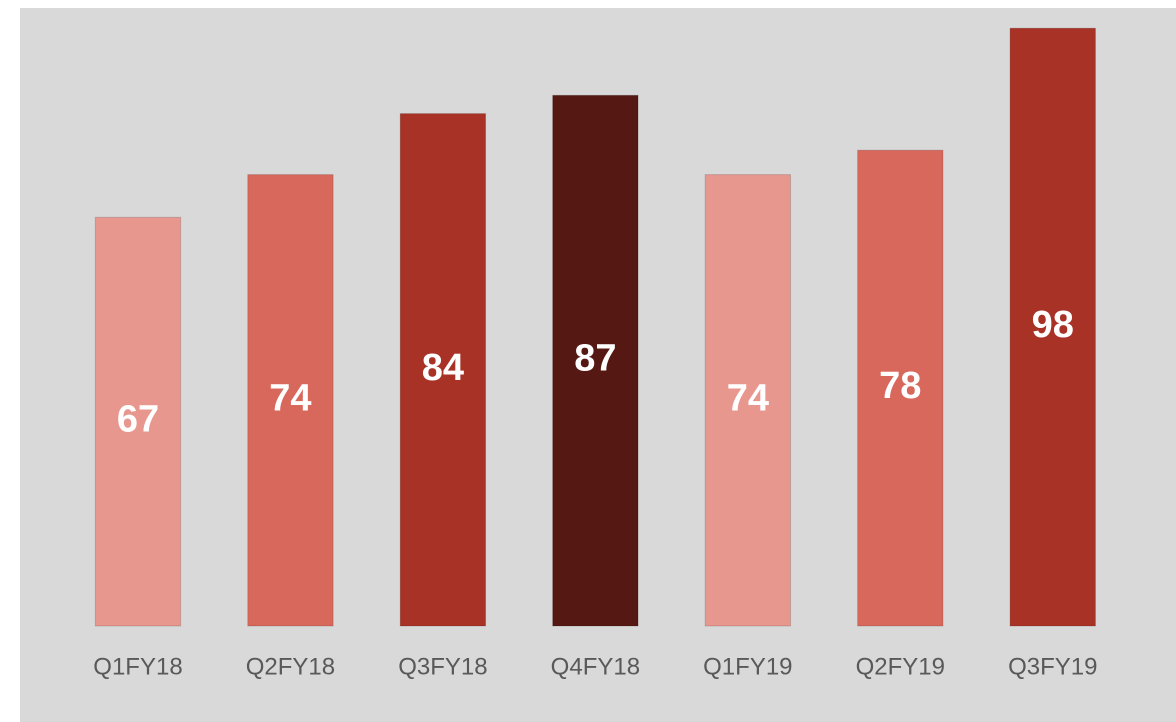  Describe the element at coordinates (900, 666) in the screenshot. I see `x-tick-label: Q2FY19` at that location.